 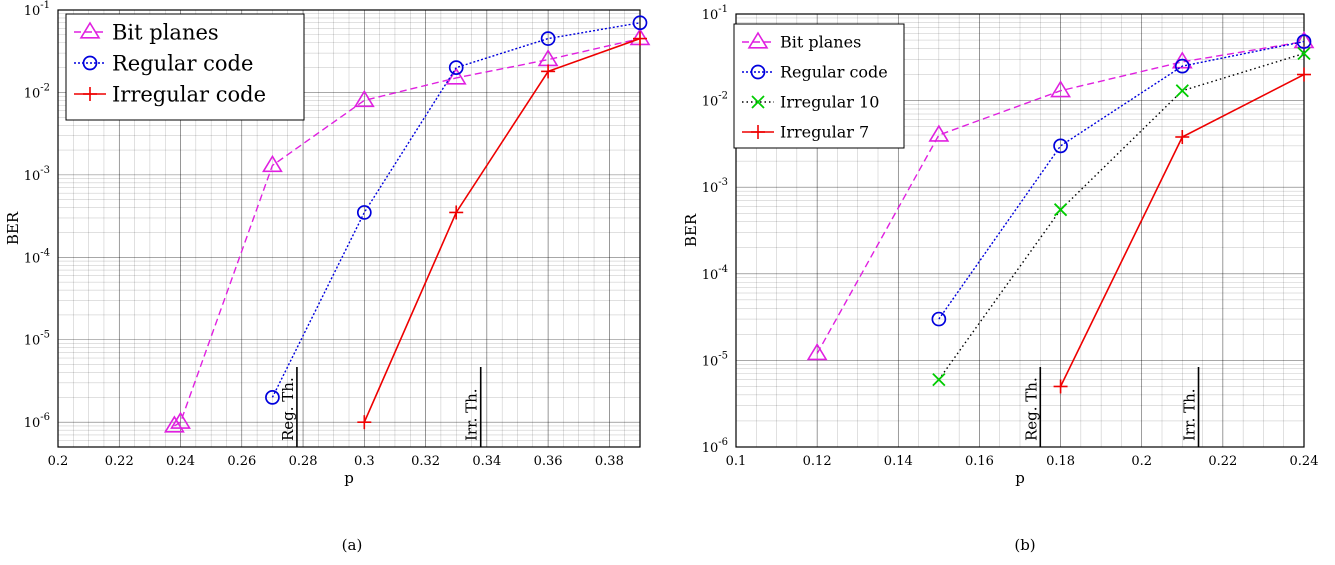 I want to click on x-tick-label: 0.38, so click(x=609, y=461).